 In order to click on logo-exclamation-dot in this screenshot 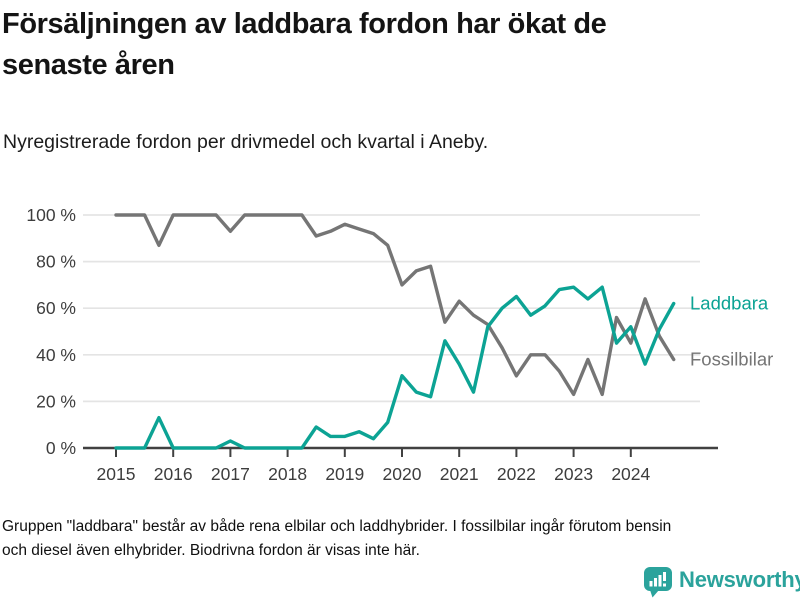, I will do `click(664, 584)`.